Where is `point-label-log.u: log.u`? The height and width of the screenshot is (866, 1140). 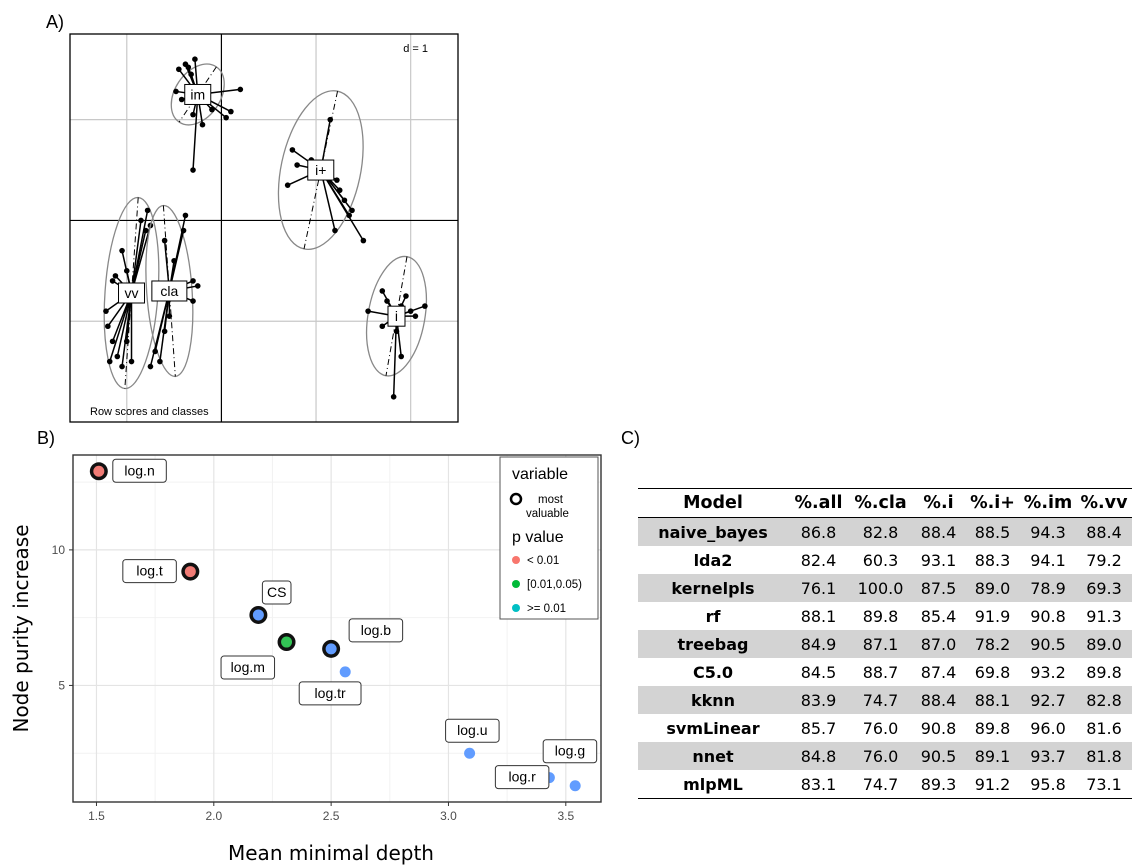
point-label-log.u: log.u is located at coordinates (472, 730).